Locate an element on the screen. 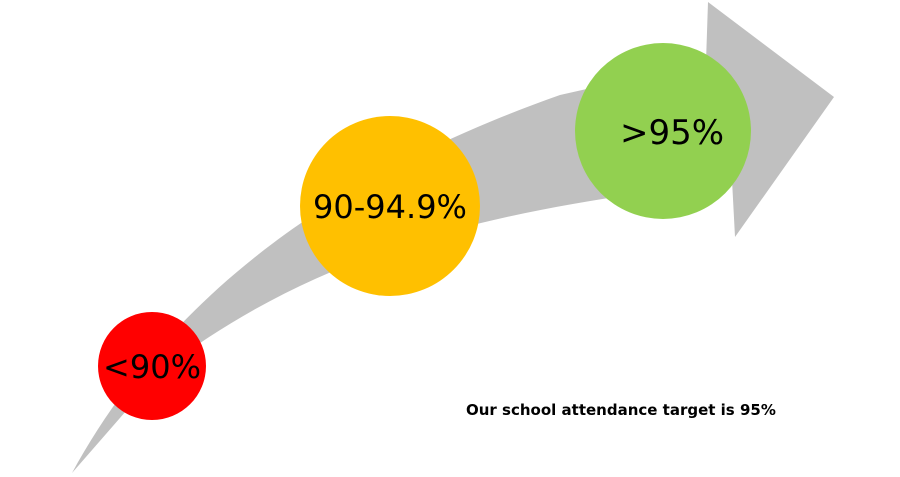  level-low-label: <90% is located at coordinates (152, 367).